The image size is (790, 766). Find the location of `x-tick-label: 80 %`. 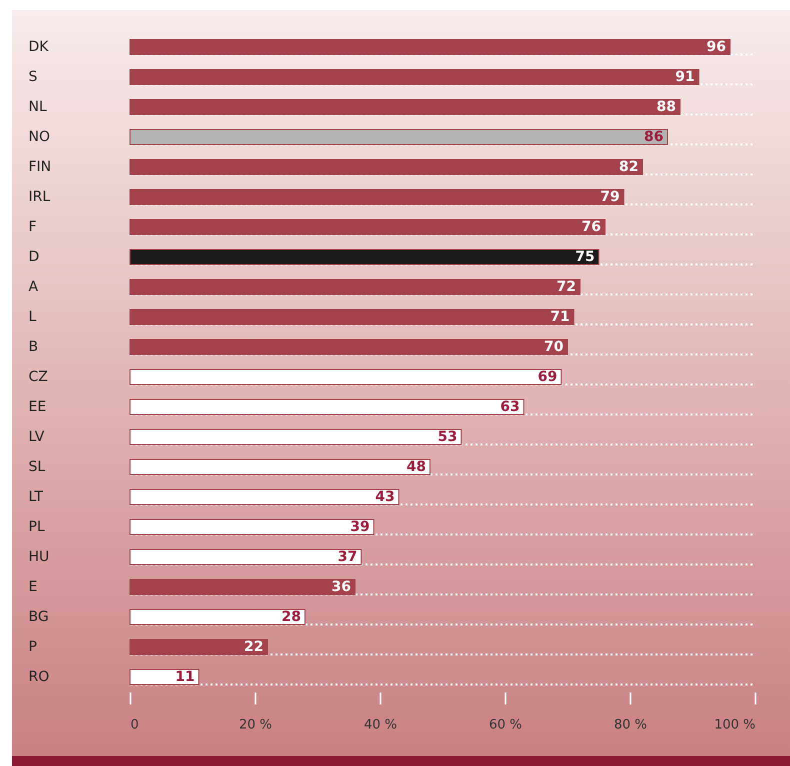

x-tick-label: 80 % is located at coordinates (631, 725).